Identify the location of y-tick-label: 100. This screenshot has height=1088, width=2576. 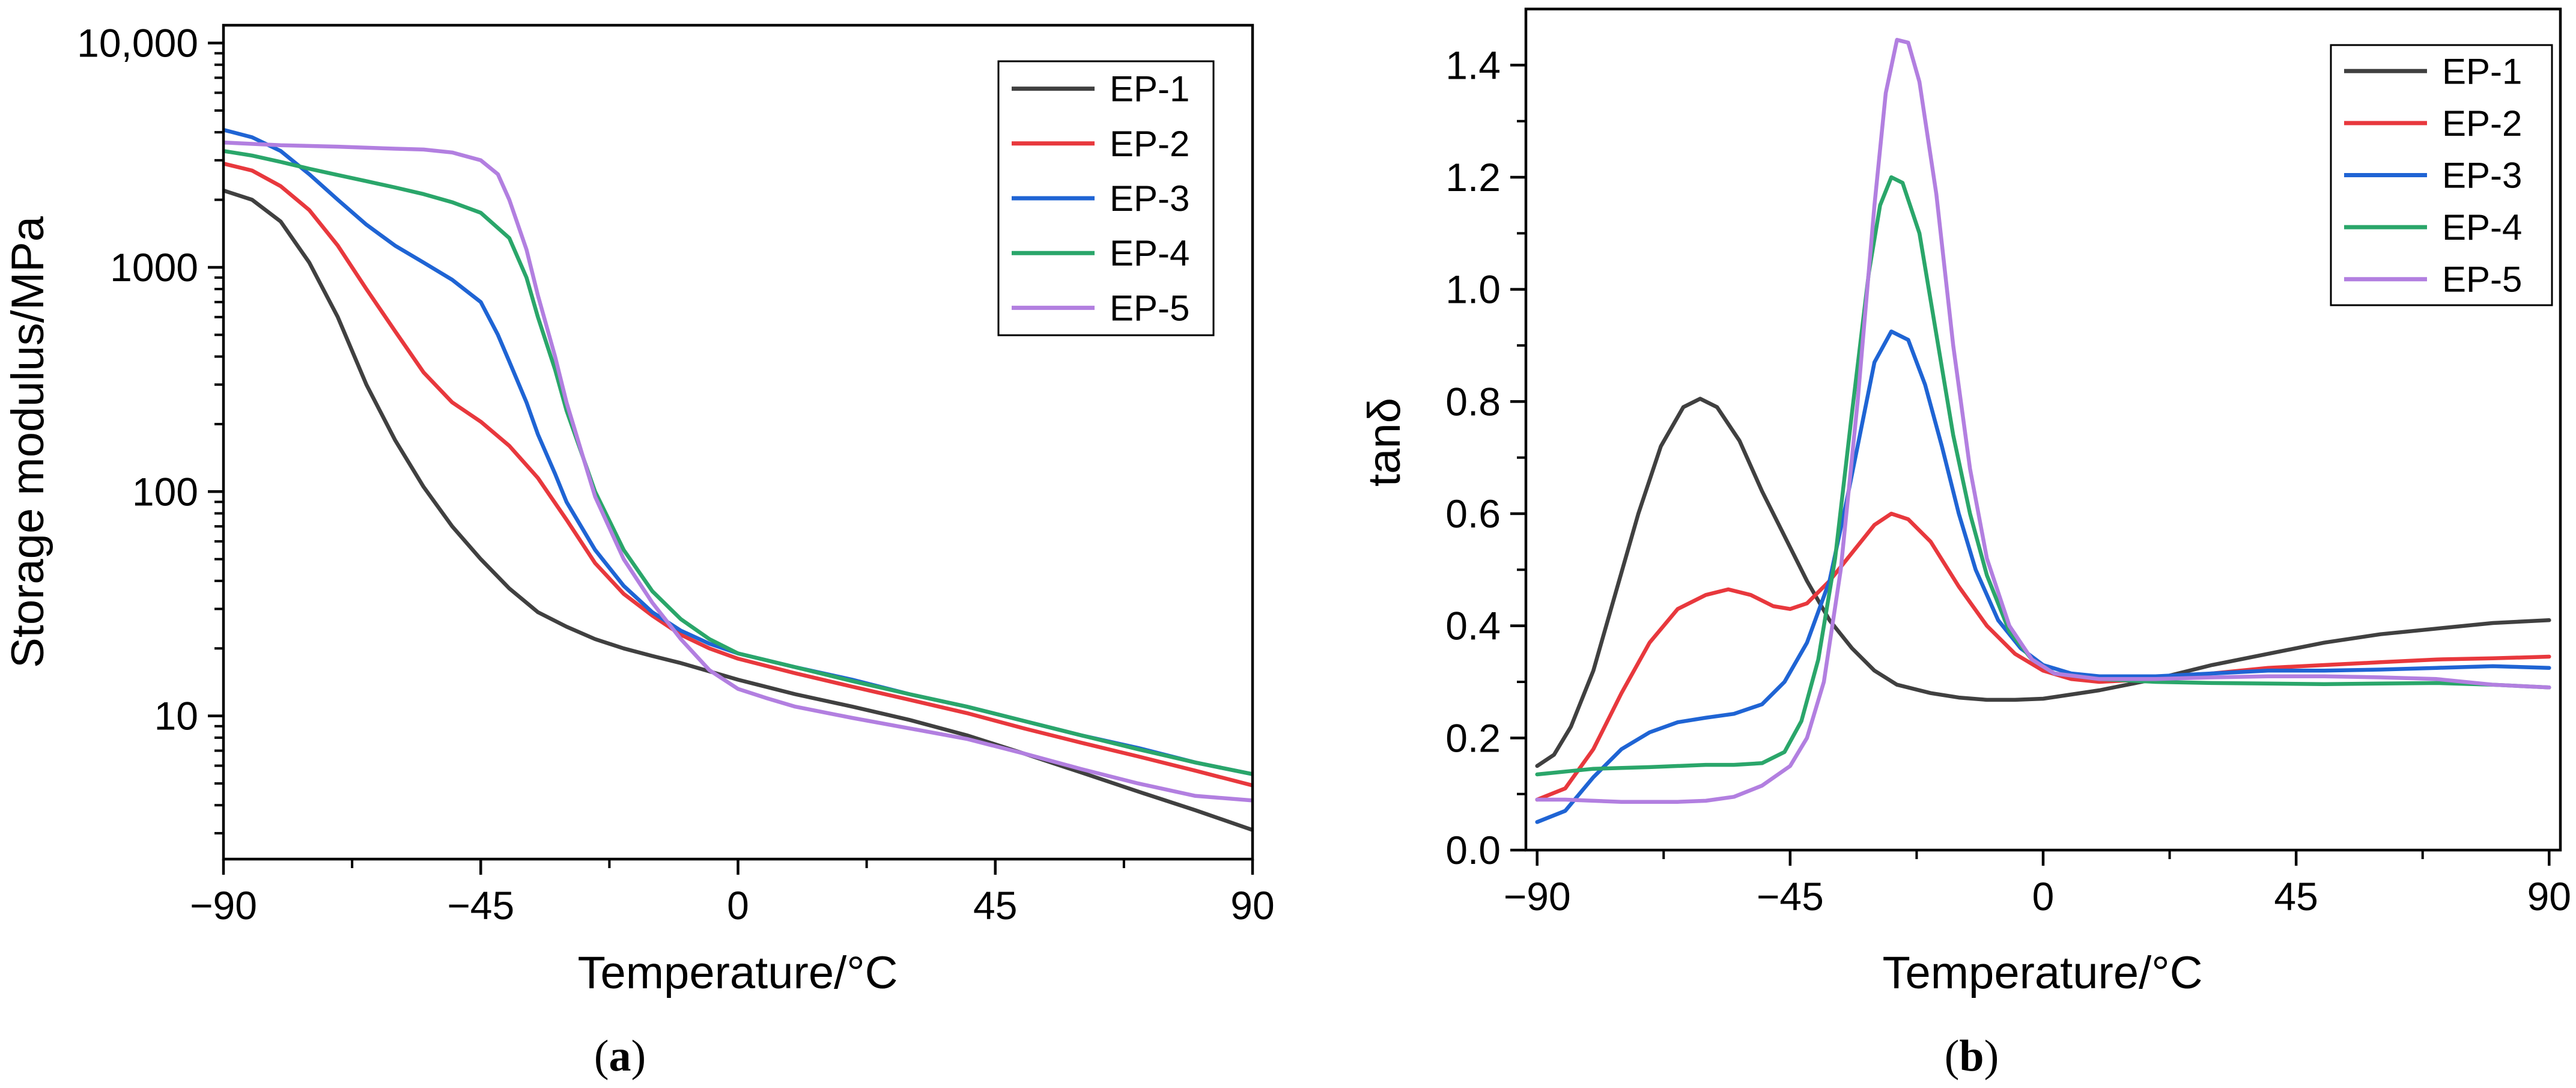
(165, 491).